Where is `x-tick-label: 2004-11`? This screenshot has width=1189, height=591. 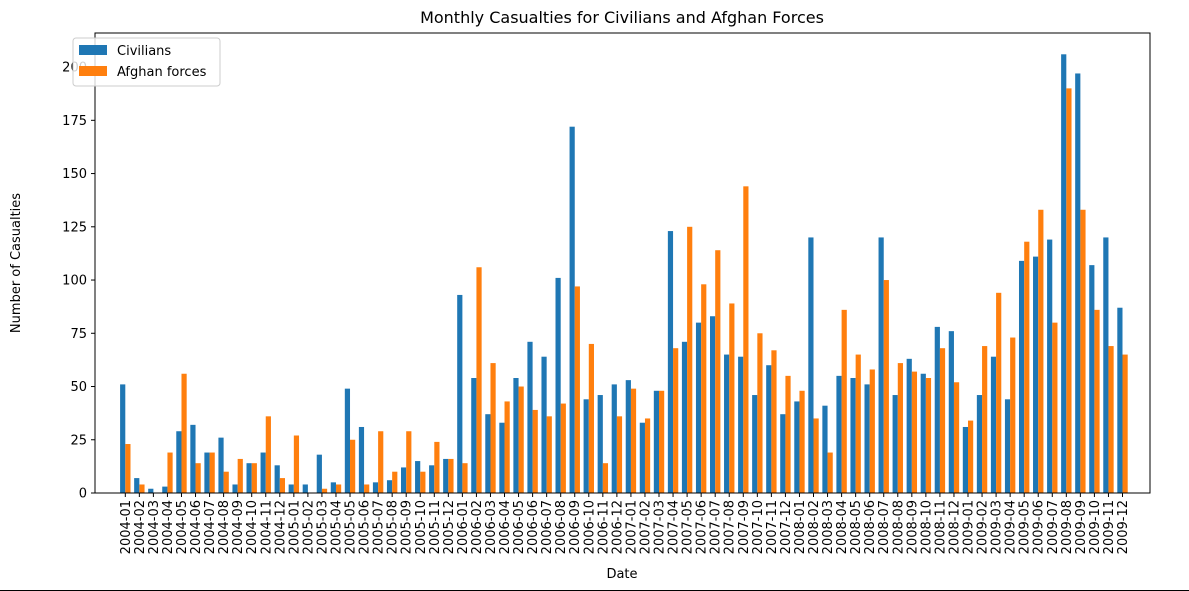
x-tick-label: 2004-11 is located at coordinates (266, 527).